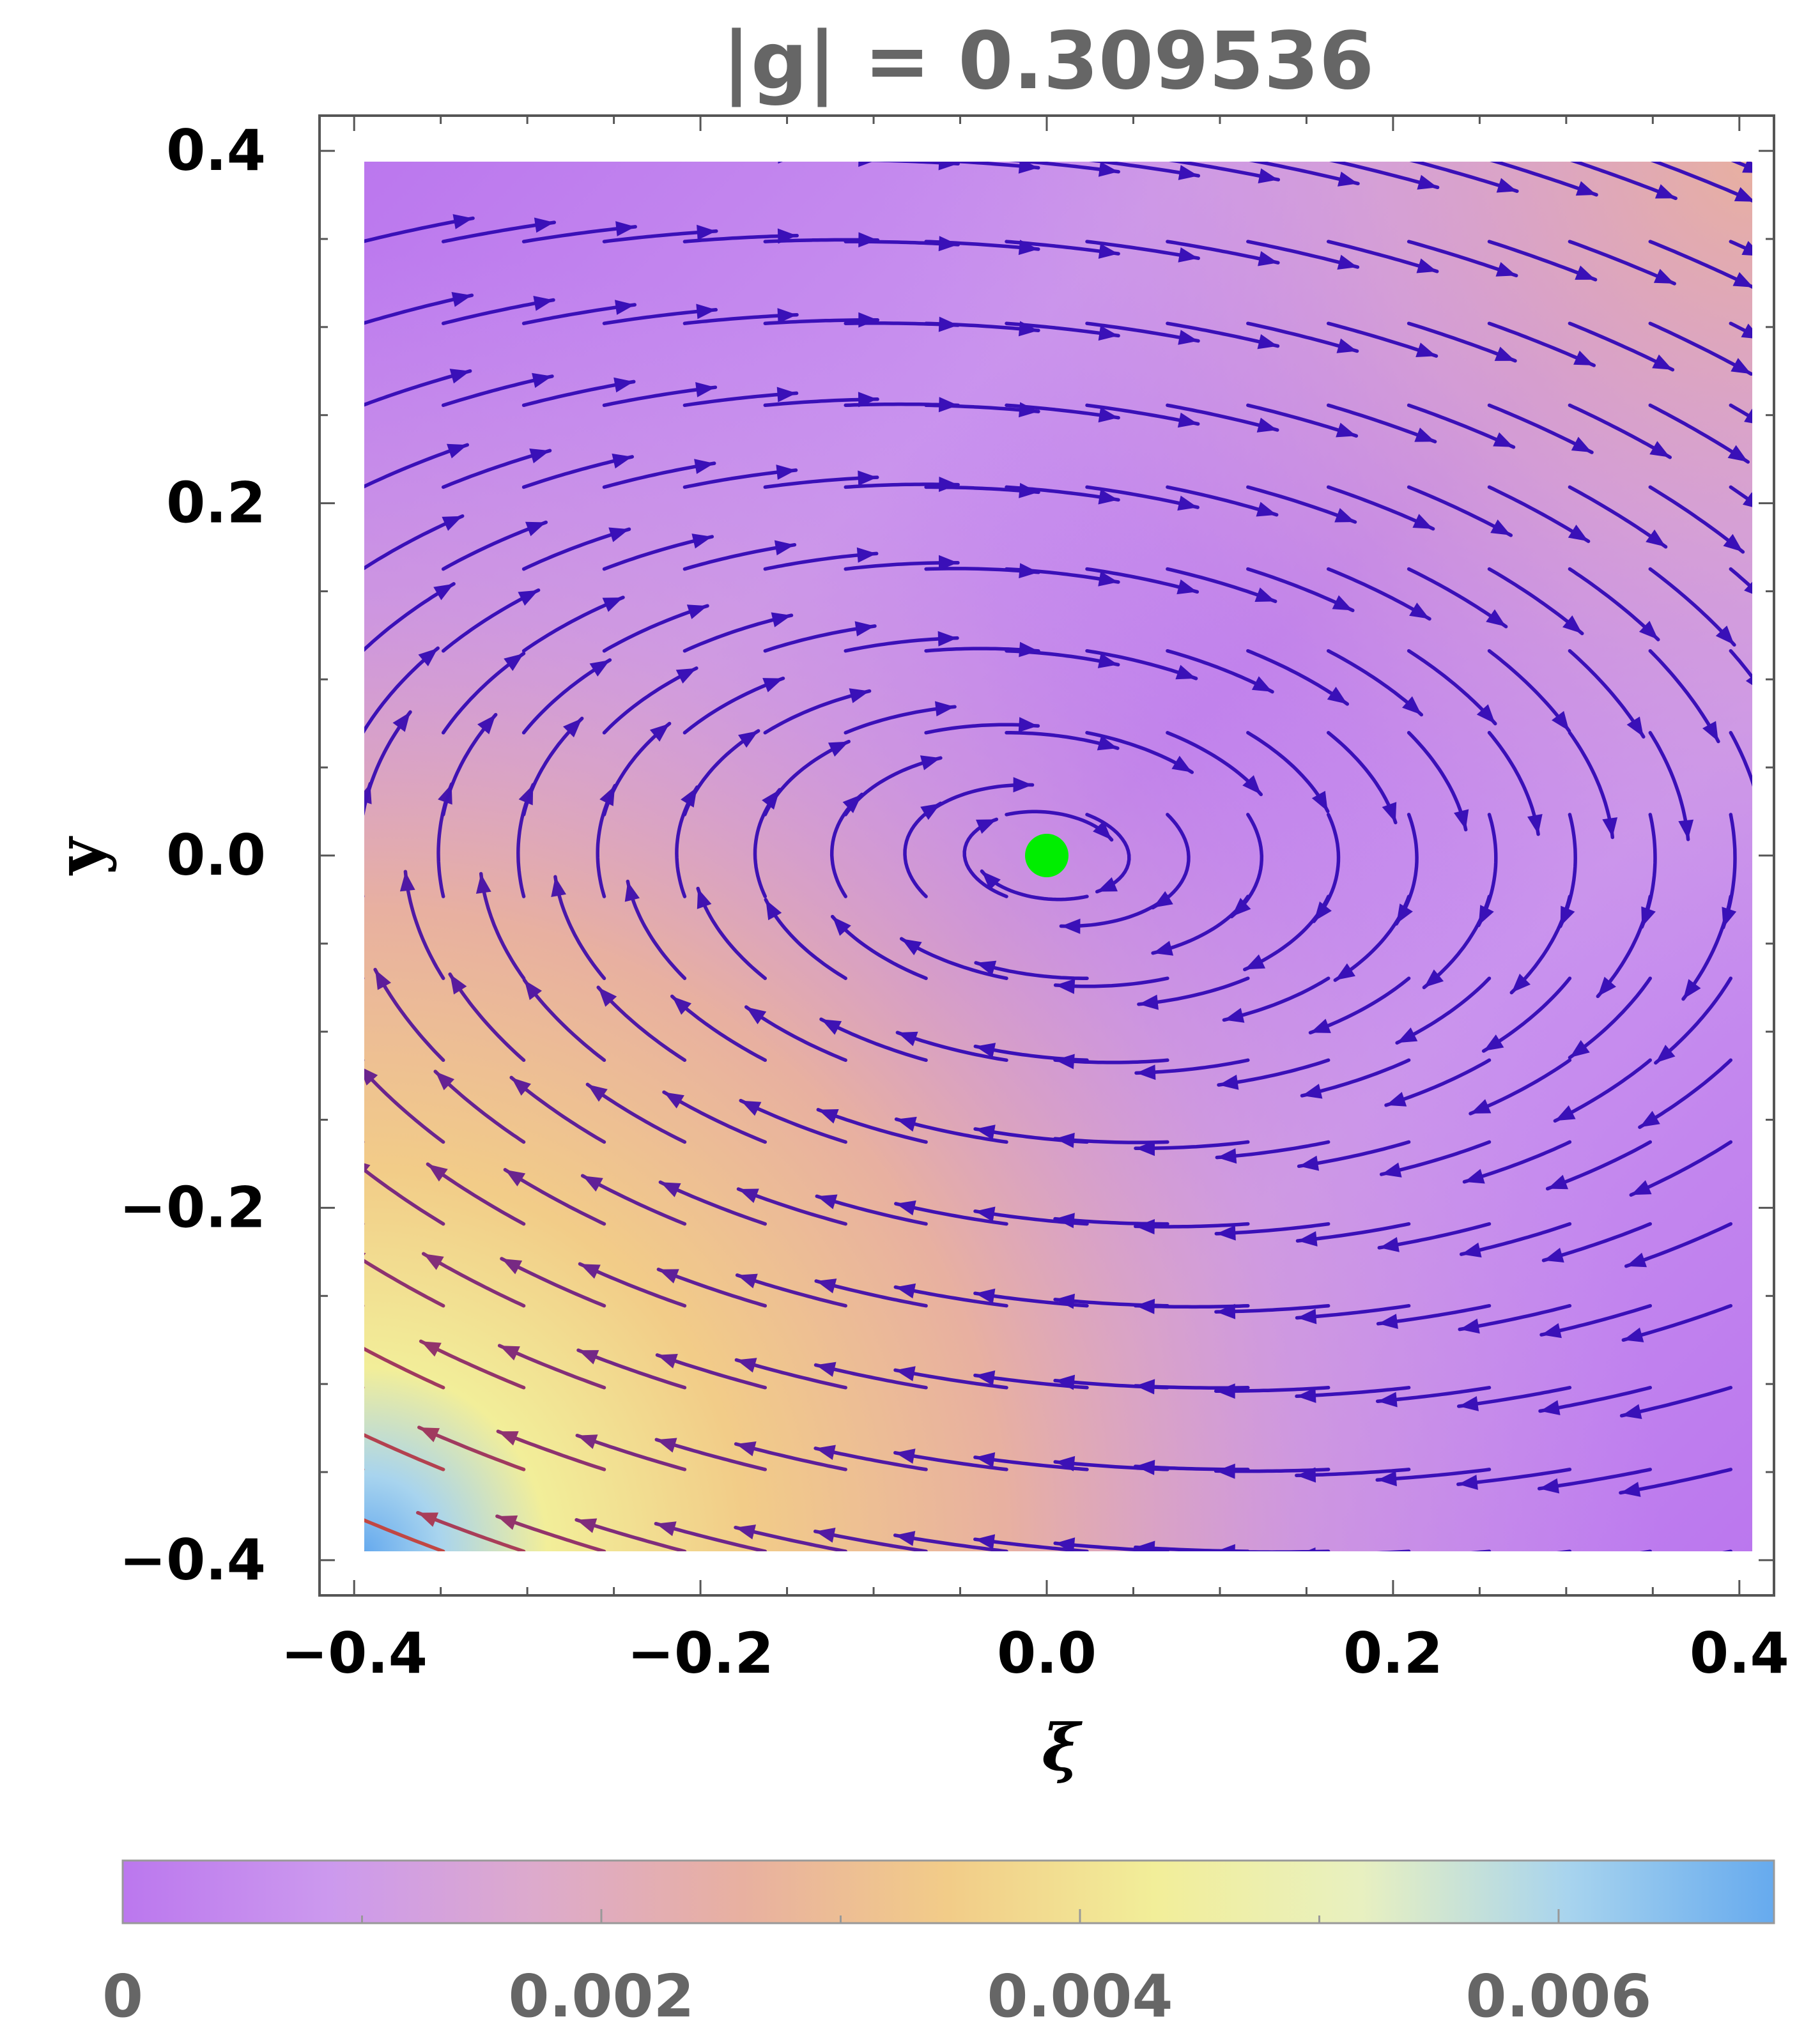  What do you see at coordinates (601, 1996) in the screenshot?
I see `colorbar-tick-label: 0.002` at bounding box center [601, 1996].